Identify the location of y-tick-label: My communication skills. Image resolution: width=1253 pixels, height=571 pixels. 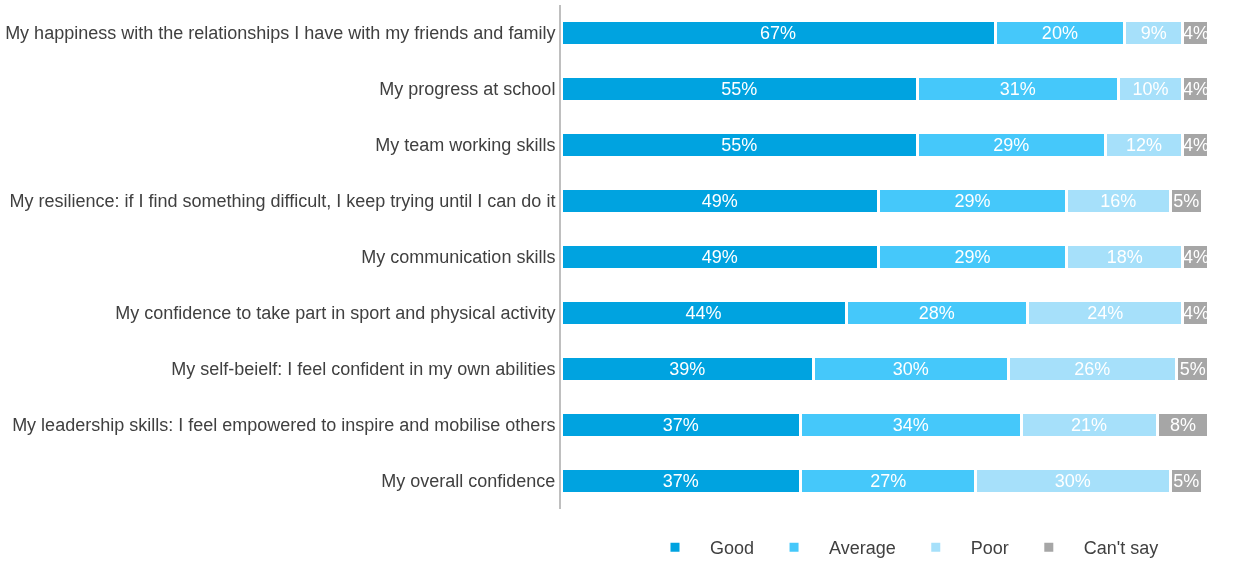
(458, 257).